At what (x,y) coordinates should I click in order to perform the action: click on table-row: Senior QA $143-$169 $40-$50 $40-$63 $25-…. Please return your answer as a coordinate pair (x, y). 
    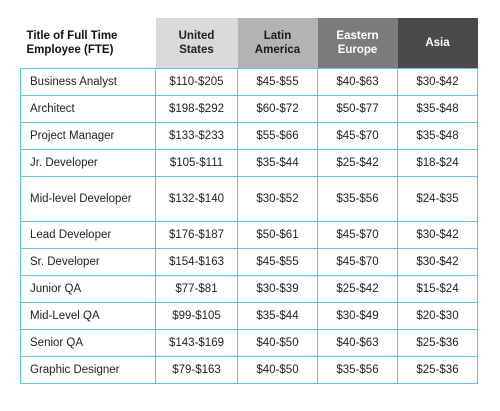
    Looking at the image, I should click on (249, 343).